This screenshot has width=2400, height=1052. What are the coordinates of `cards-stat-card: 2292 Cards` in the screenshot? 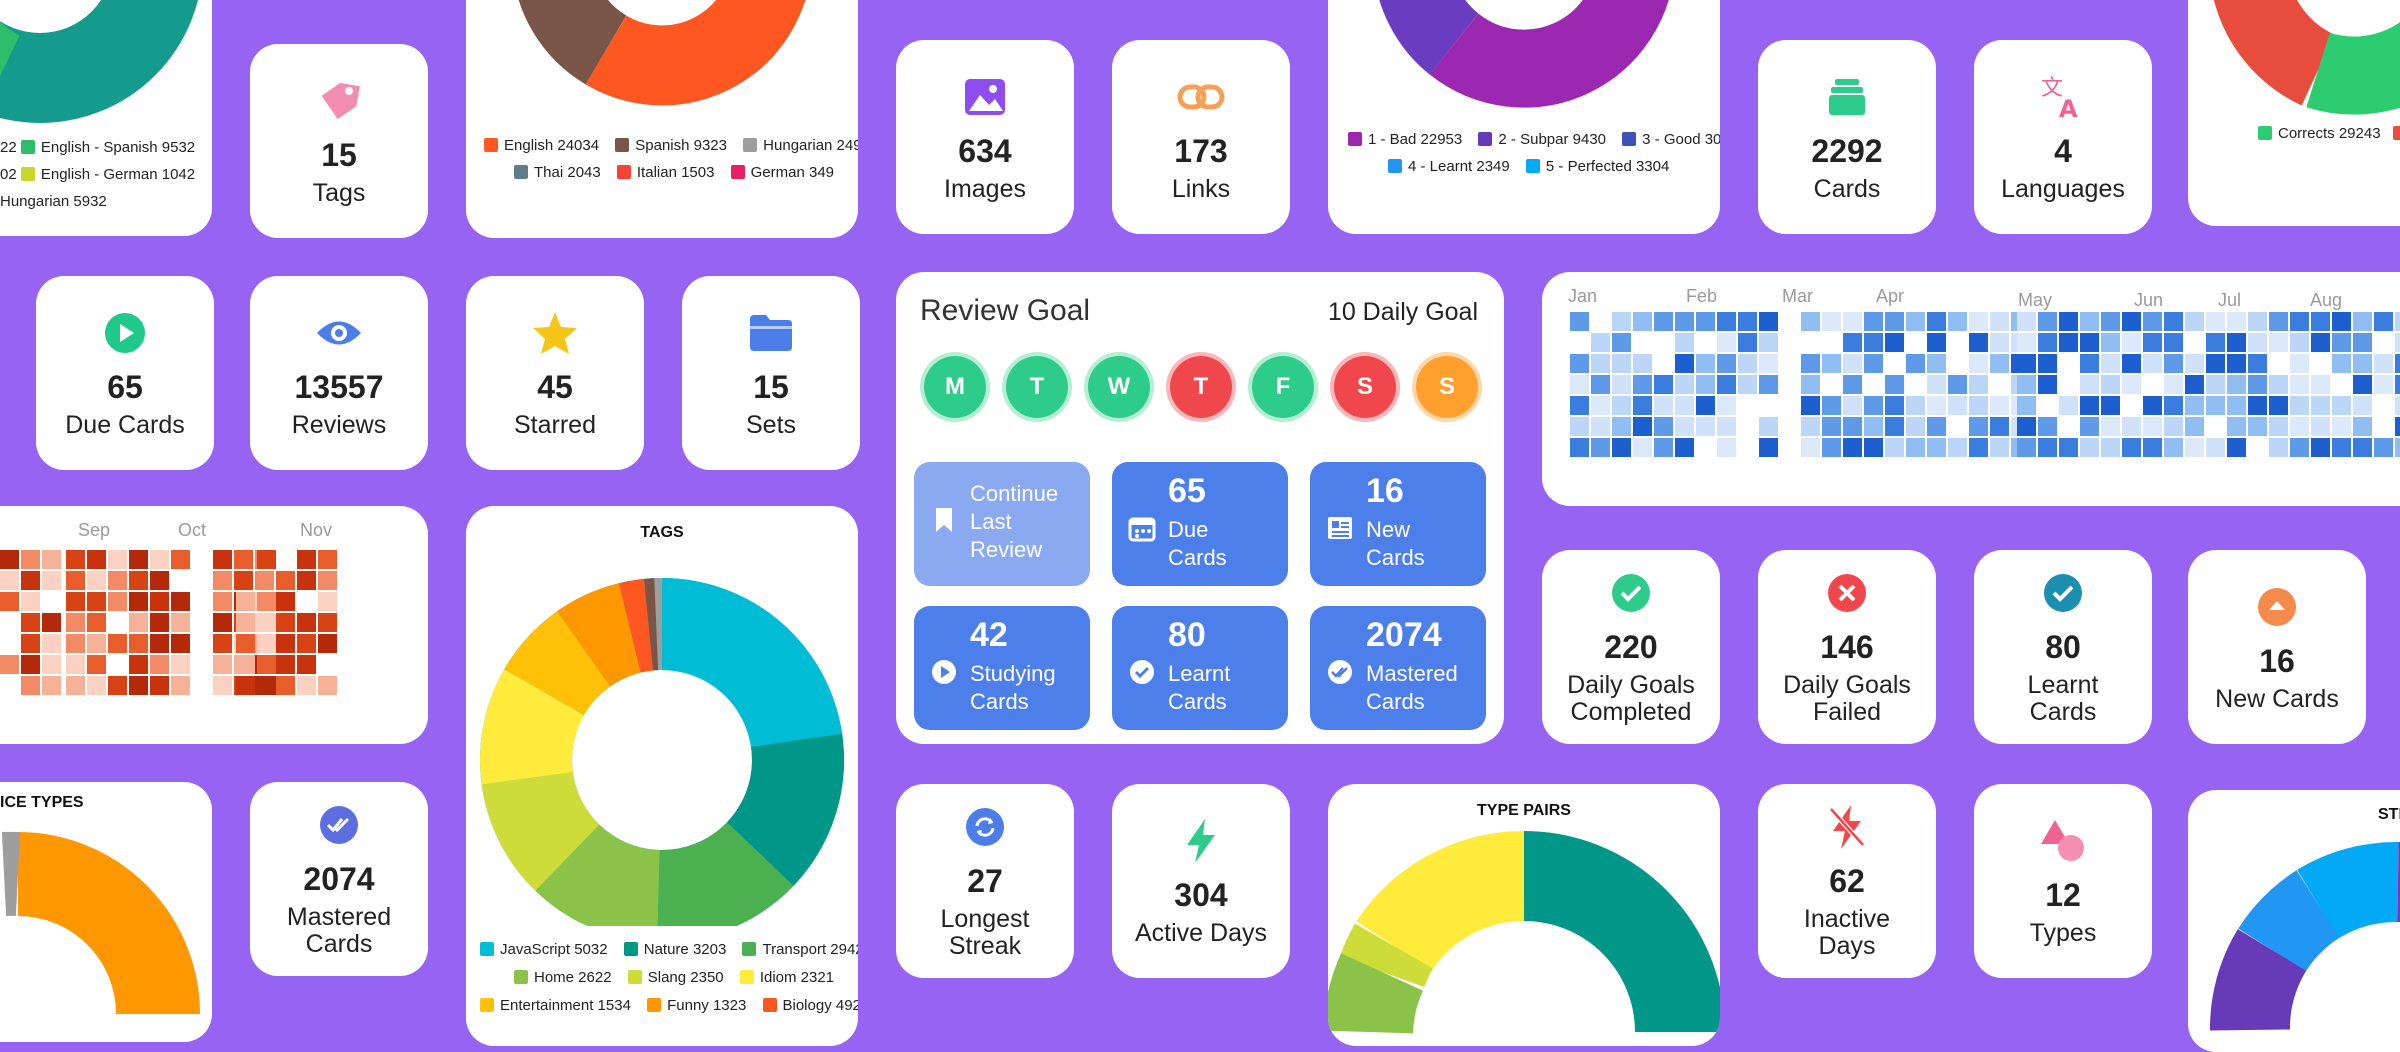 It's located at (1847, 137).